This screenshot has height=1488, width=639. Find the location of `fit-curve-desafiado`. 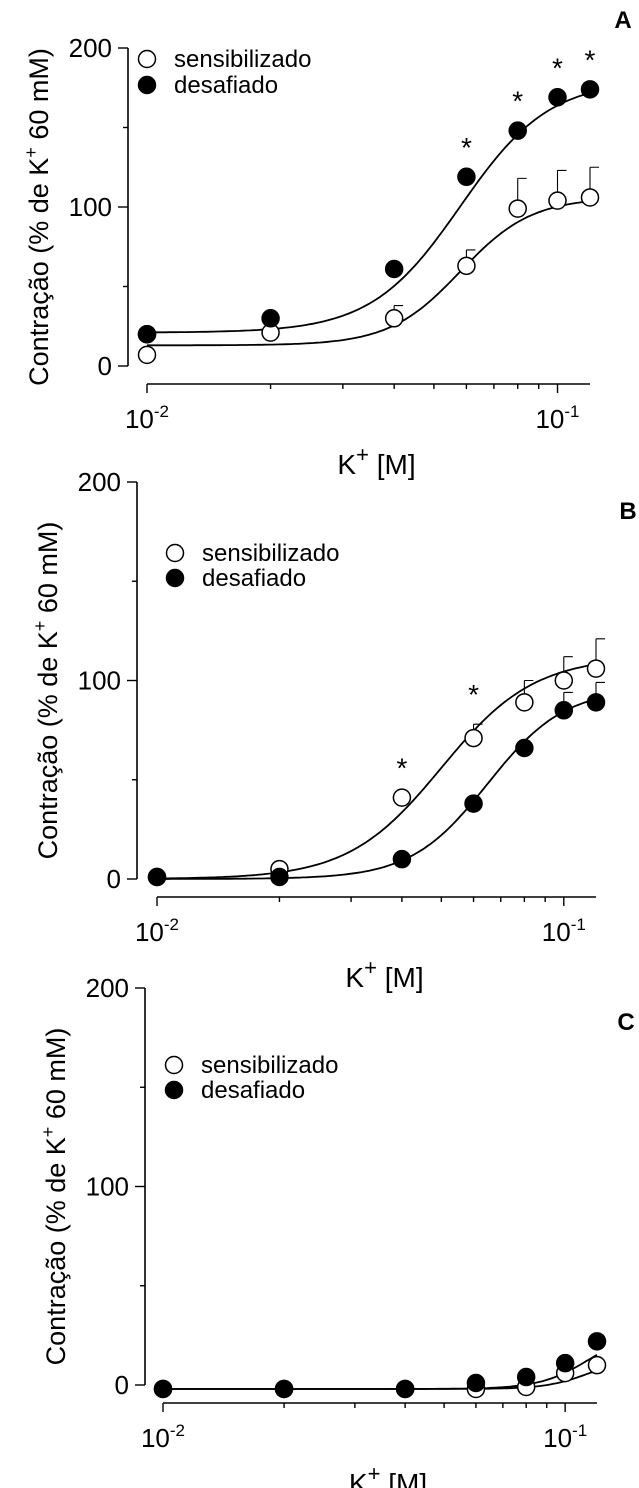

fit-curve-desafiado is located at coordinates (377, 789).